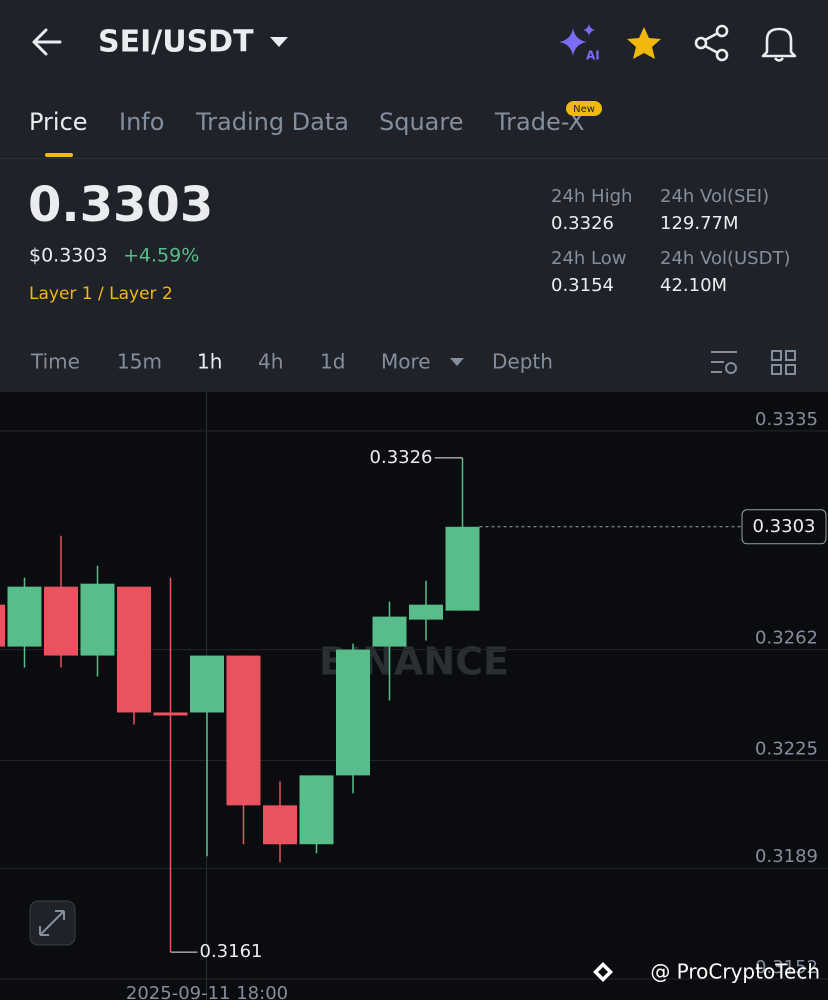 This screenshot has width=828, height=1000. What do you see at coordinates (272, 122) in the screenshot?
I see `tab: Trading Data` at bounding box center [272, 122].